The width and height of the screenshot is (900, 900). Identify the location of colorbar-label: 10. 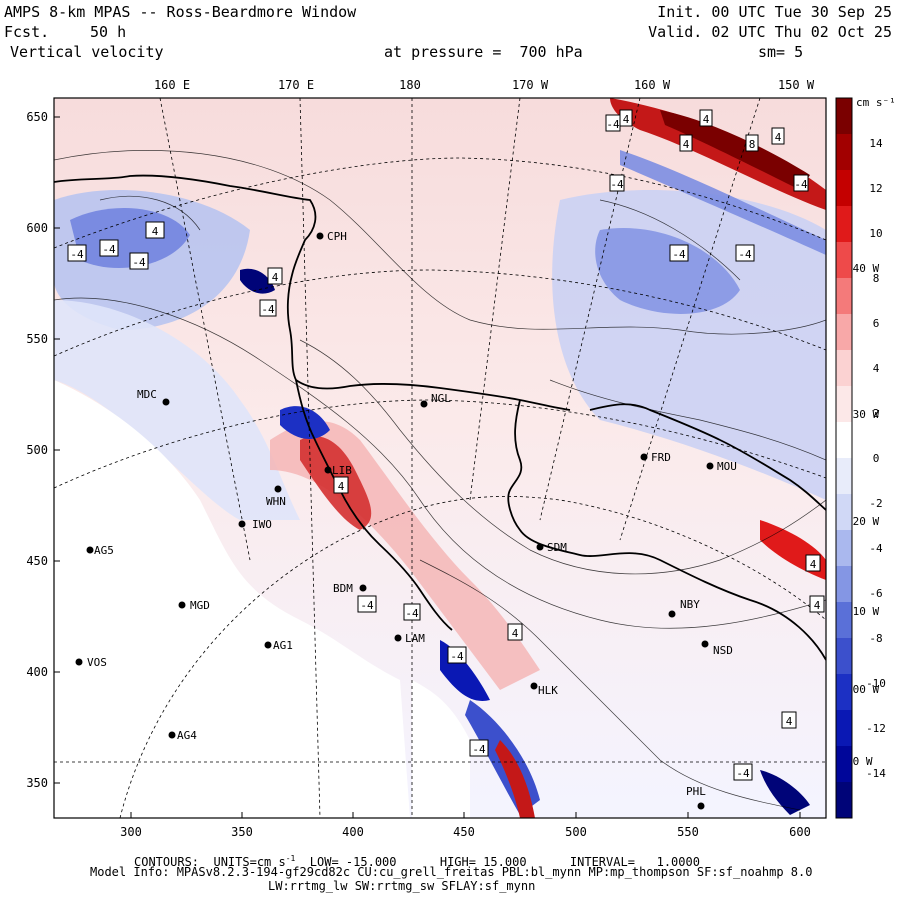
(875, 233).